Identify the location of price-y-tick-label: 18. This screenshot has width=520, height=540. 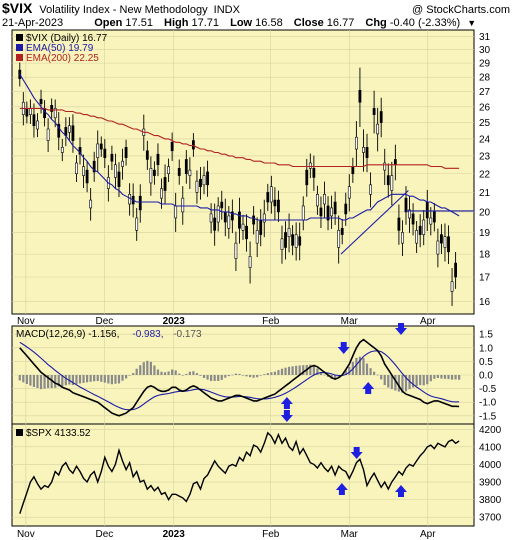
(485, 255).